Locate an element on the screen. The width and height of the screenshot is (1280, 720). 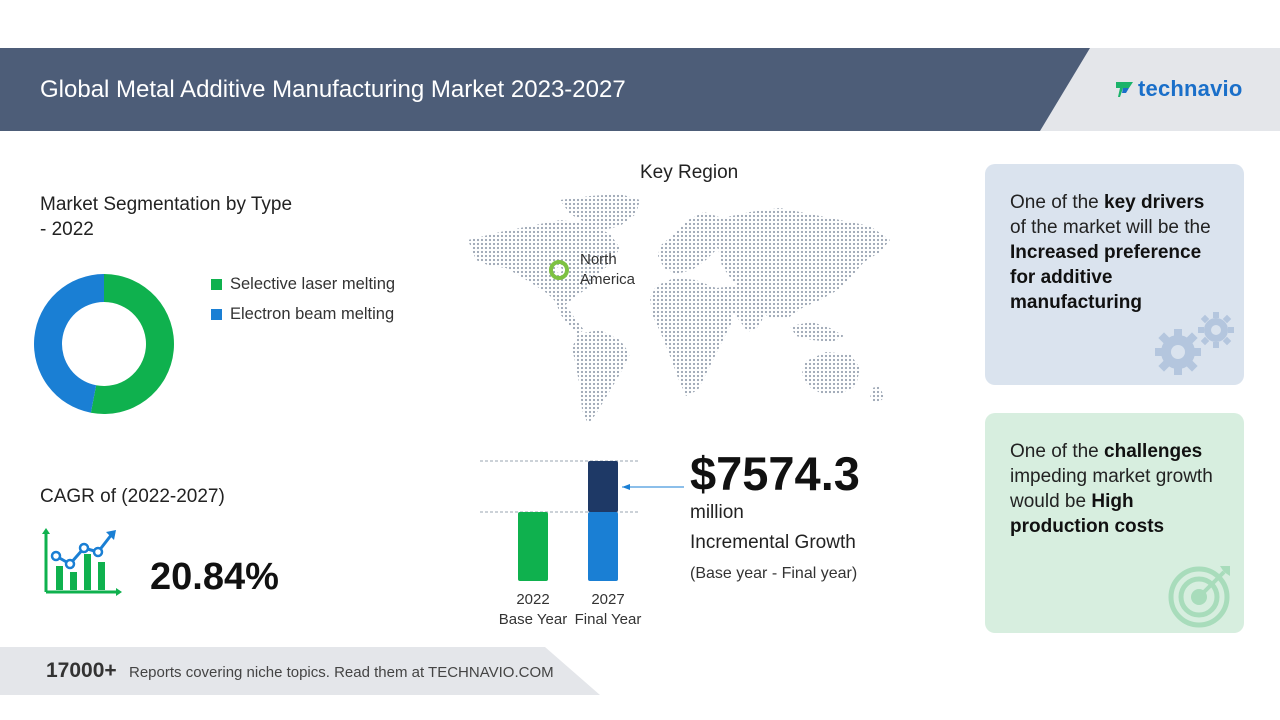
bar-year: 2022 is located at coordinates (533, 599).